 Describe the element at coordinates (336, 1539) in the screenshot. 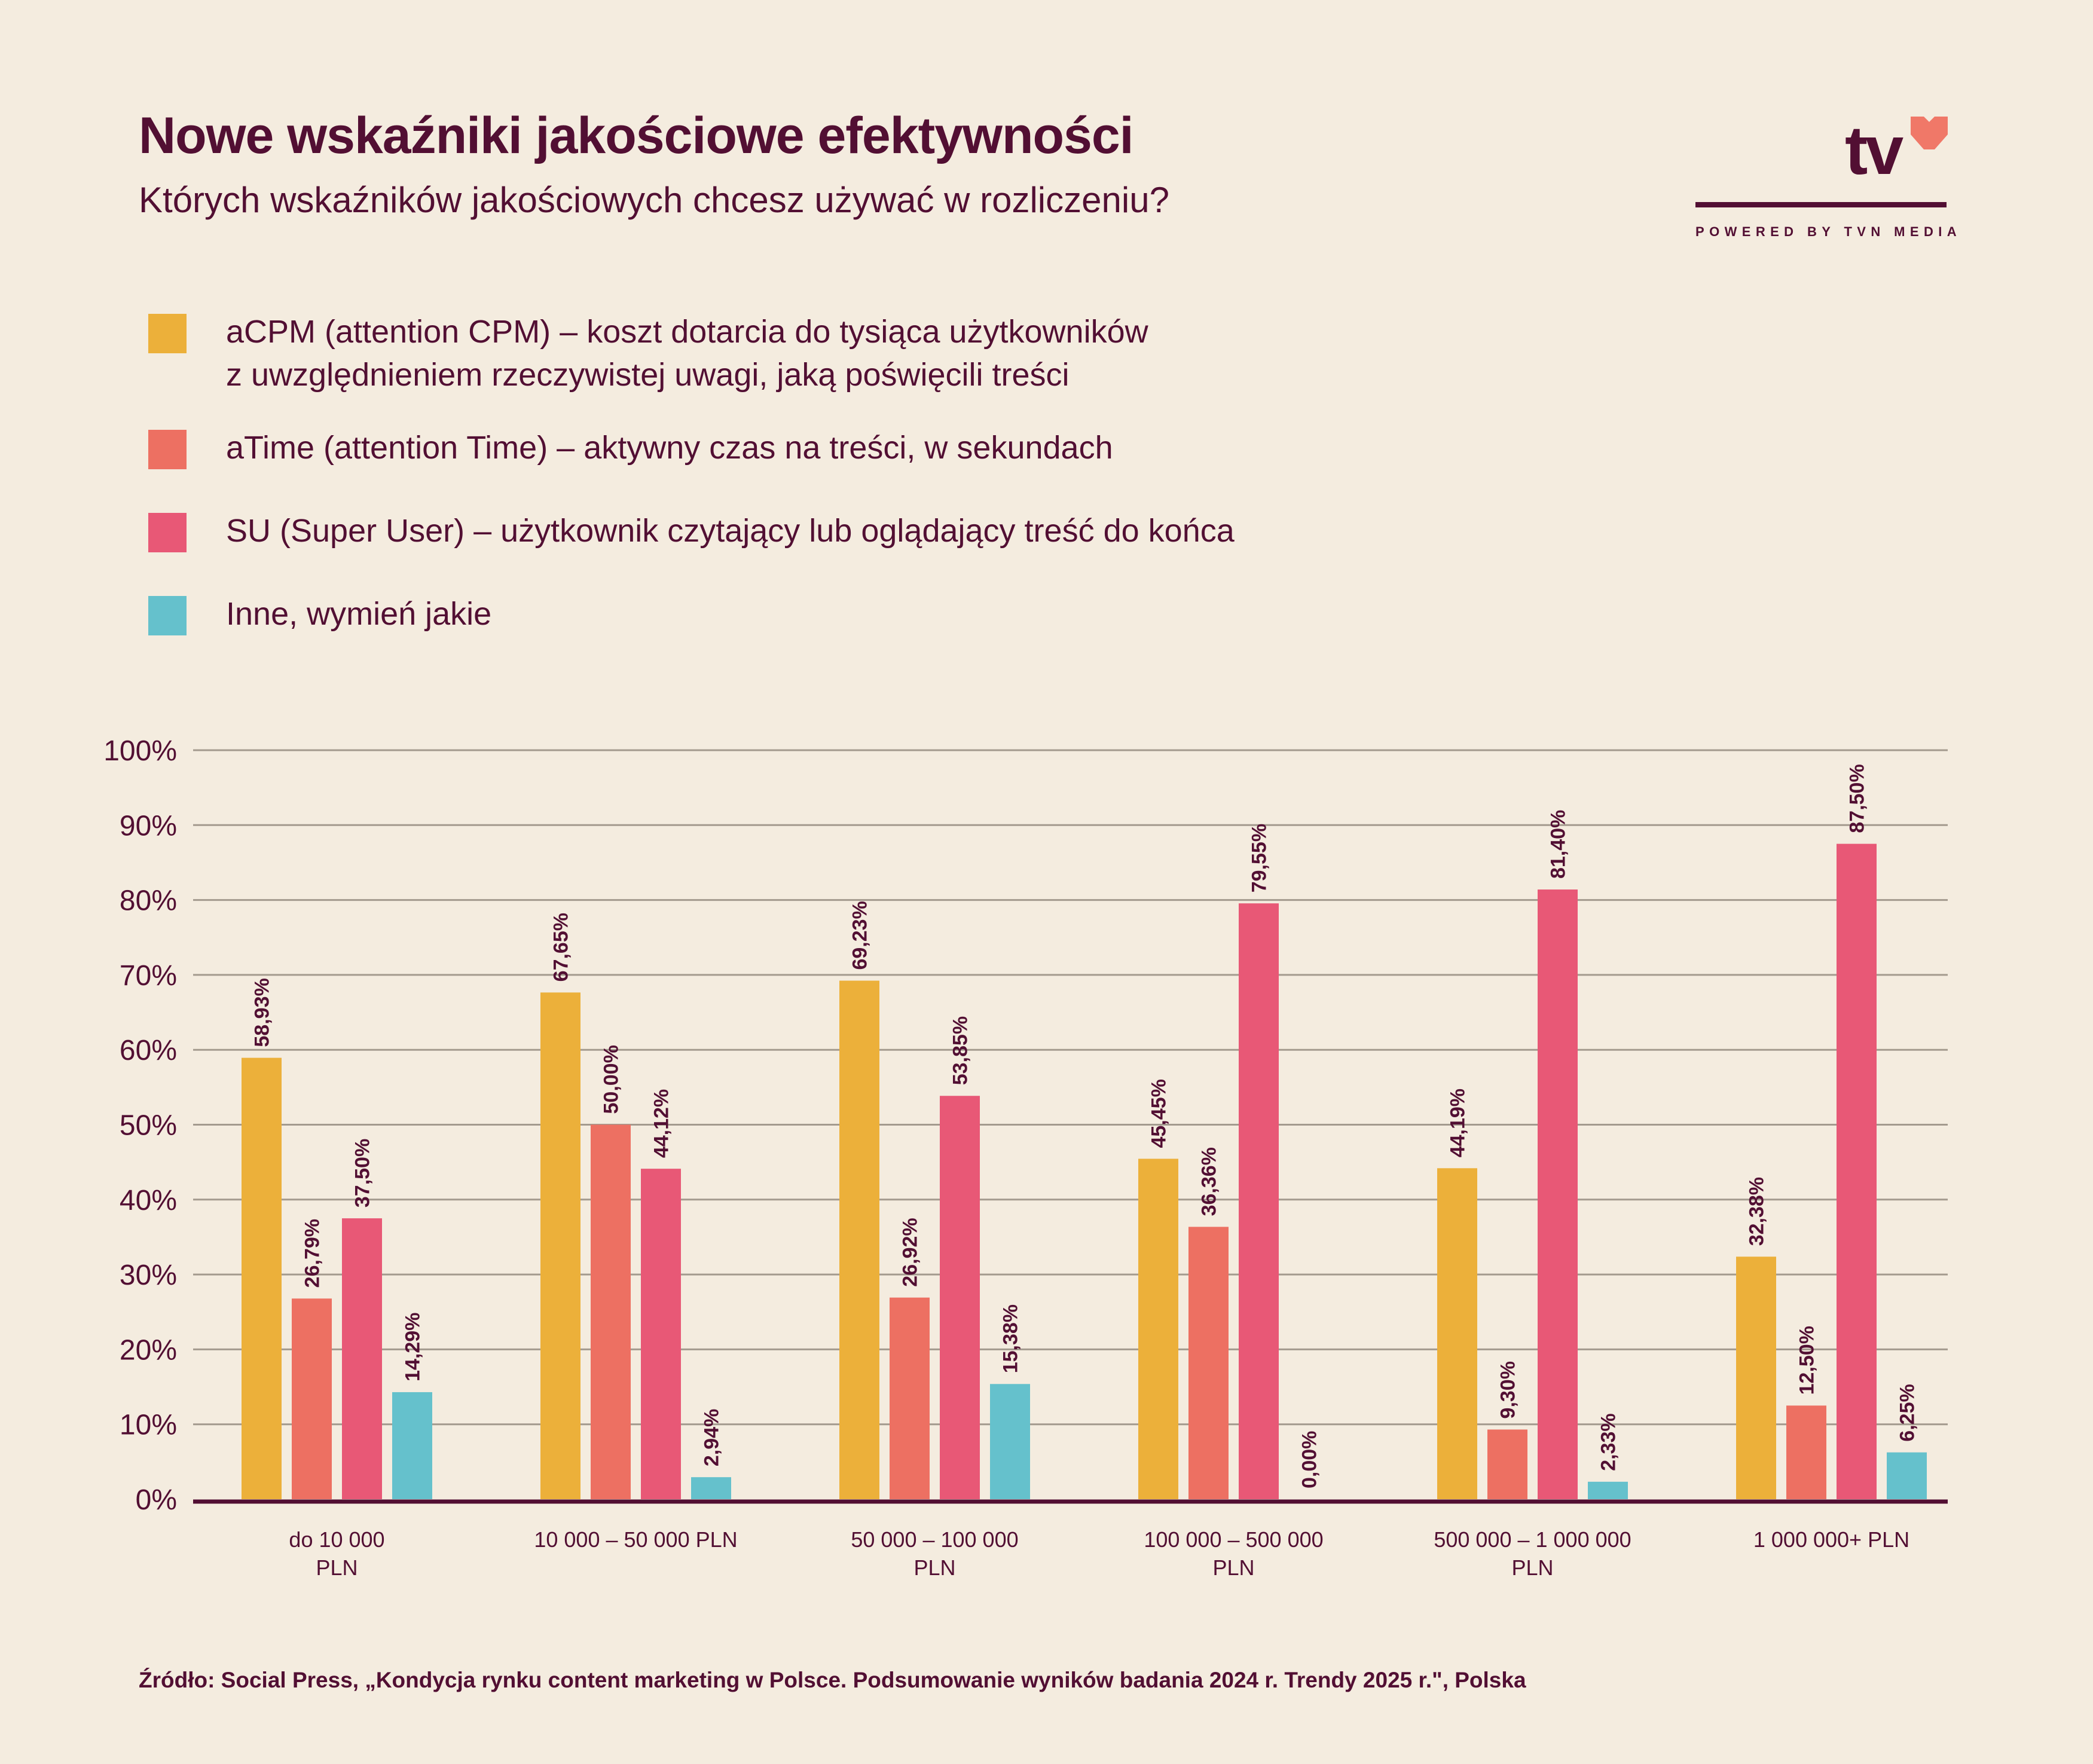

I see `x-category-label: do 10 000` at that location.